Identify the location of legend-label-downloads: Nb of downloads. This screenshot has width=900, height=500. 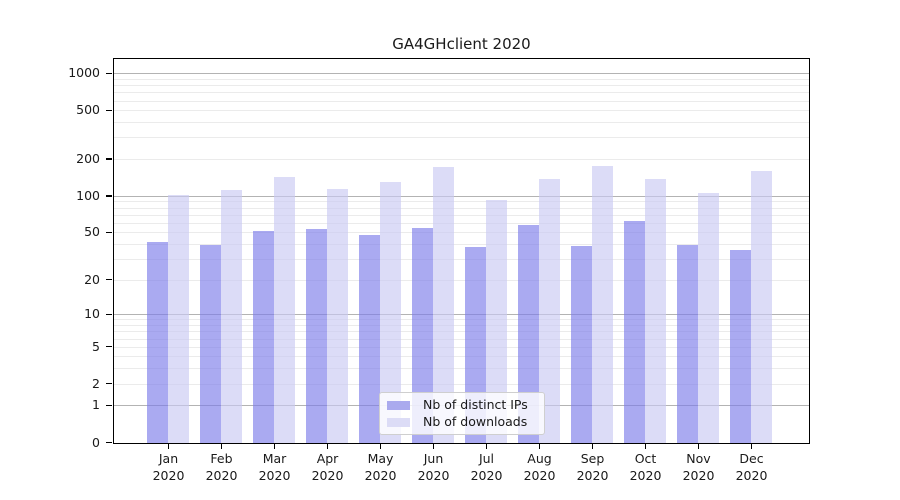
(475, 421).